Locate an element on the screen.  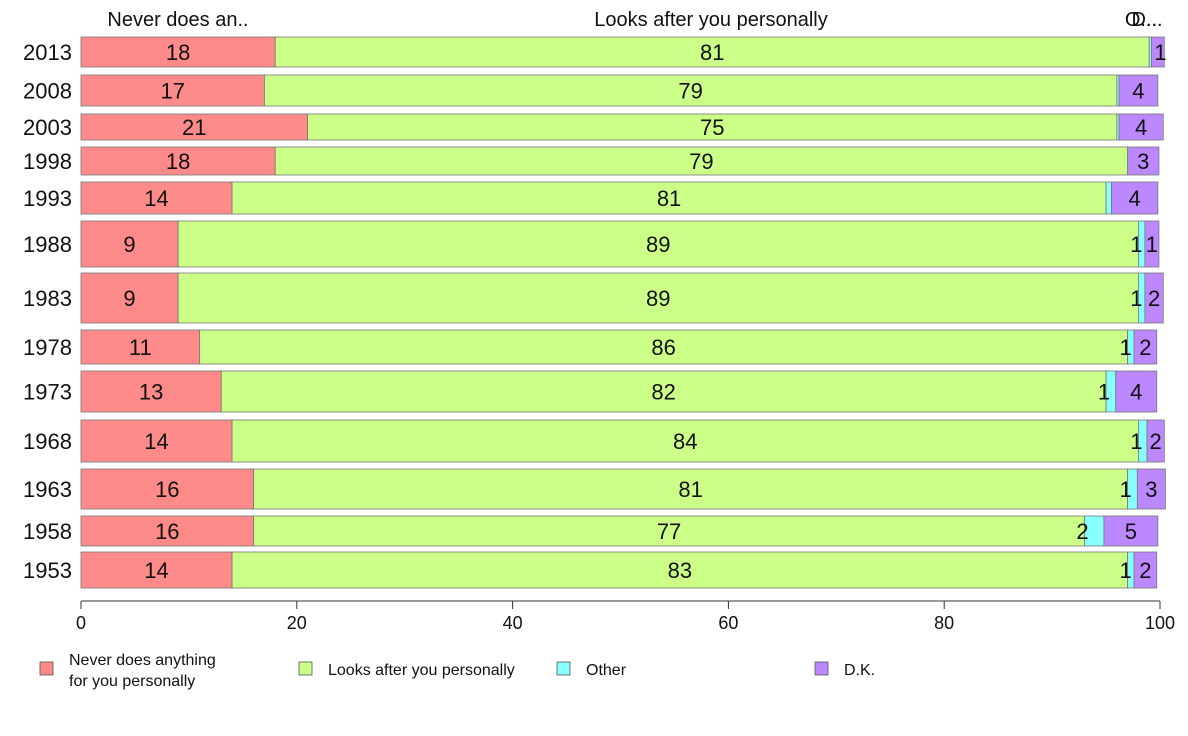
legend-item: D.K. is located at coordinates (844, 670).